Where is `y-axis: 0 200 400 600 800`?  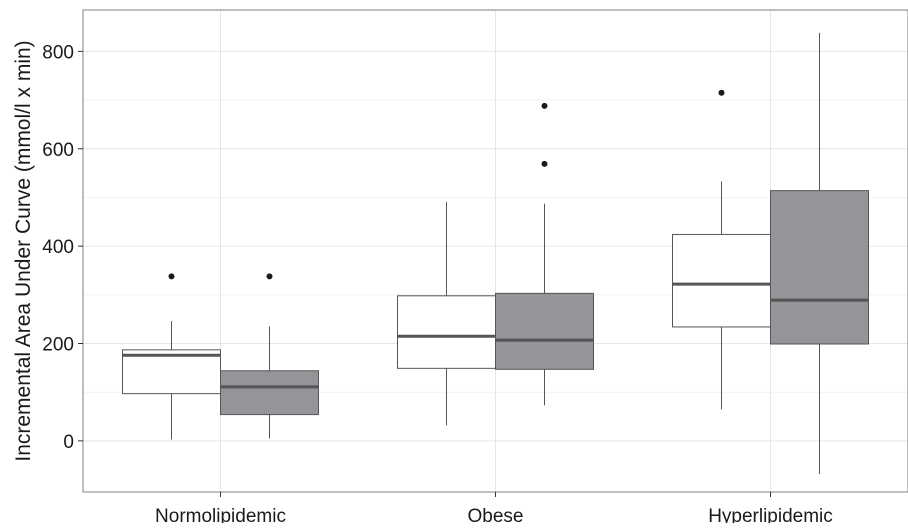 y-axis: 0 200 400 600 800 is located at coordinates (62, 247).